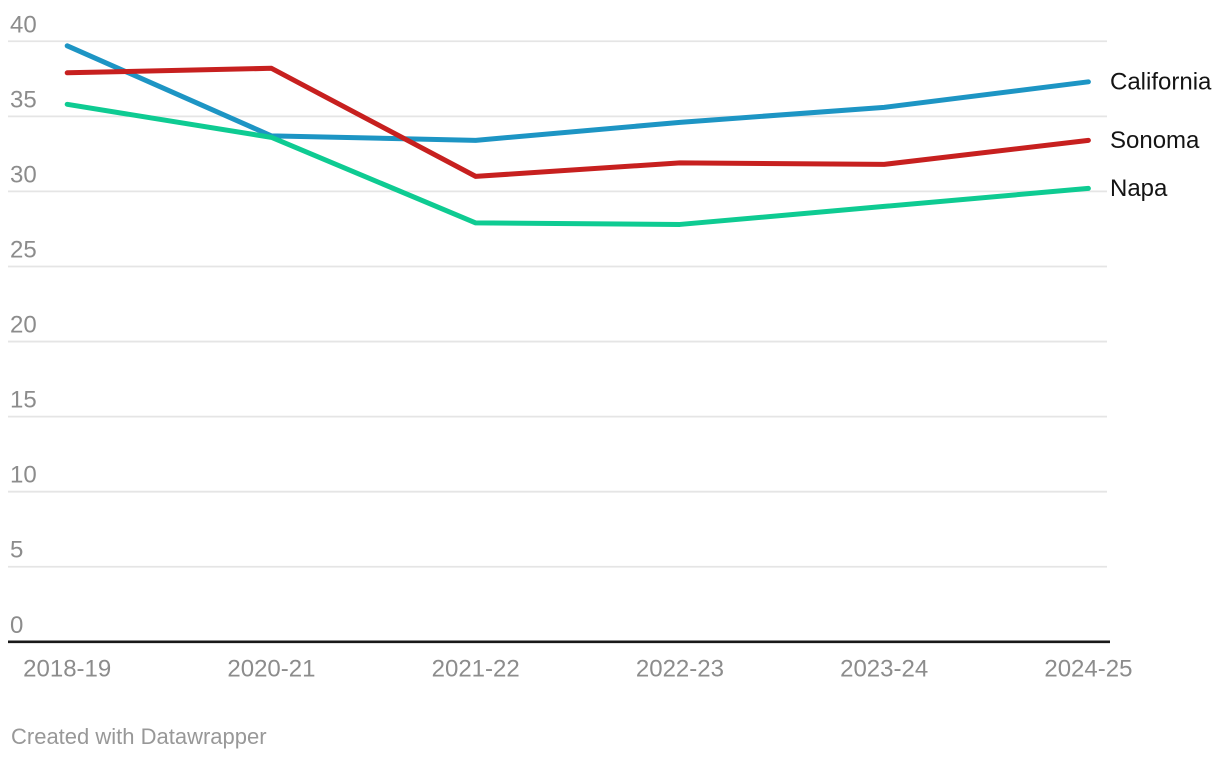  Describe the element at coordinates (884, 669) in the screenshot. I see `x-tick-label-2023-24: 2023-24` at that location.